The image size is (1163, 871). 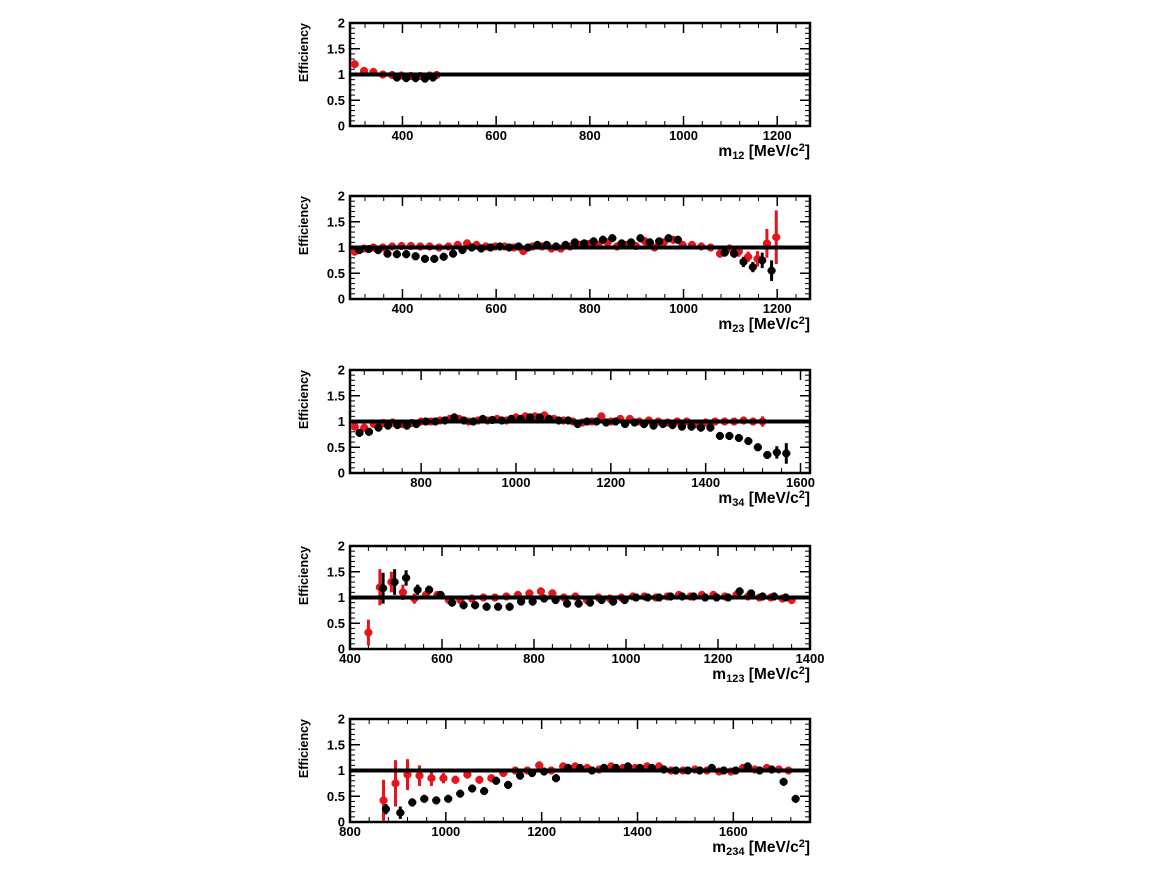 I want to click on y-tick-label: 0, so click(x=341, y=126).